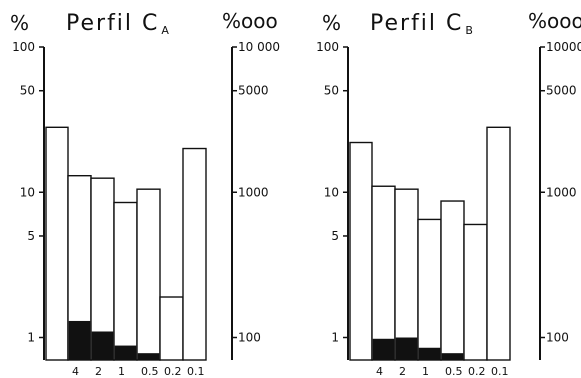  What do you see at coordinates (470, 30) in the screenshot?
I see `chart-title-subscript: B` at bounding box center [470, 30].